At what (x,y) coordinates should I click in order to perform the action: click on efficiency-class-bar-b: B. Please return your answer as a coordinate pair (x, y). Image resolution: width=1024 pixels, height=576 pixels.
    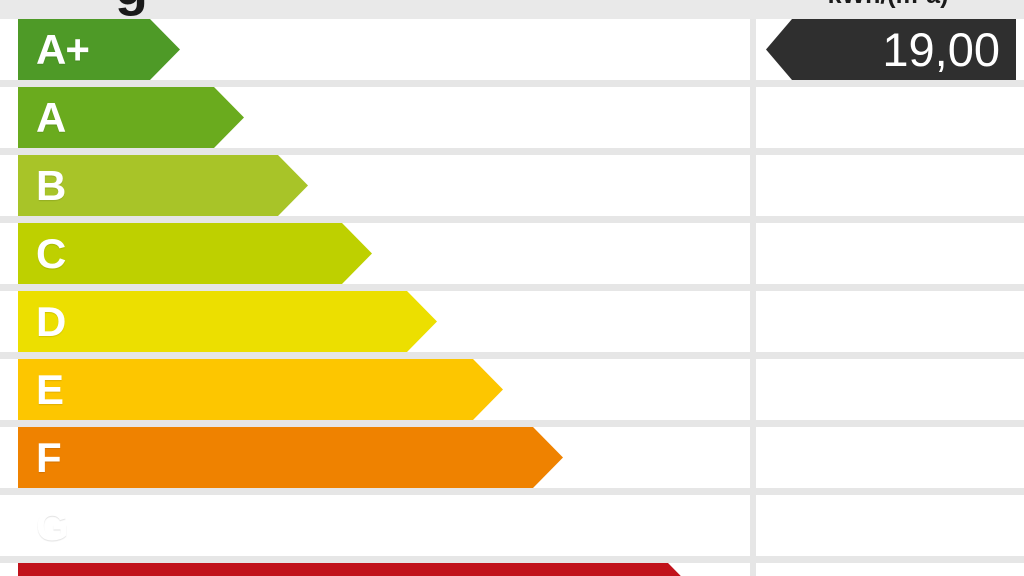
    Looking at the image, I should click on (163, 185).